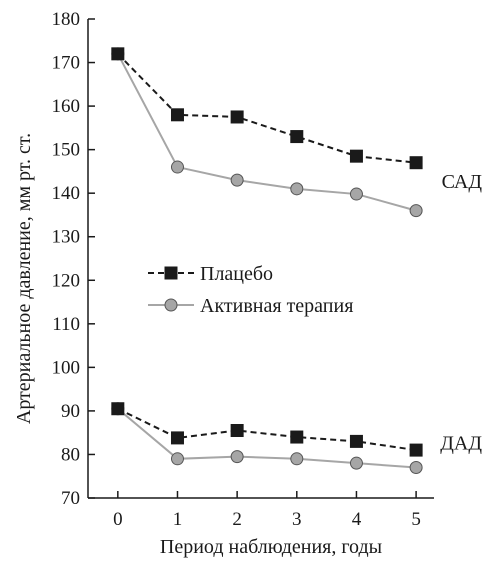 This screenshot has width=493, height=561. I want to click on series-active-dad, so click(267, 438).